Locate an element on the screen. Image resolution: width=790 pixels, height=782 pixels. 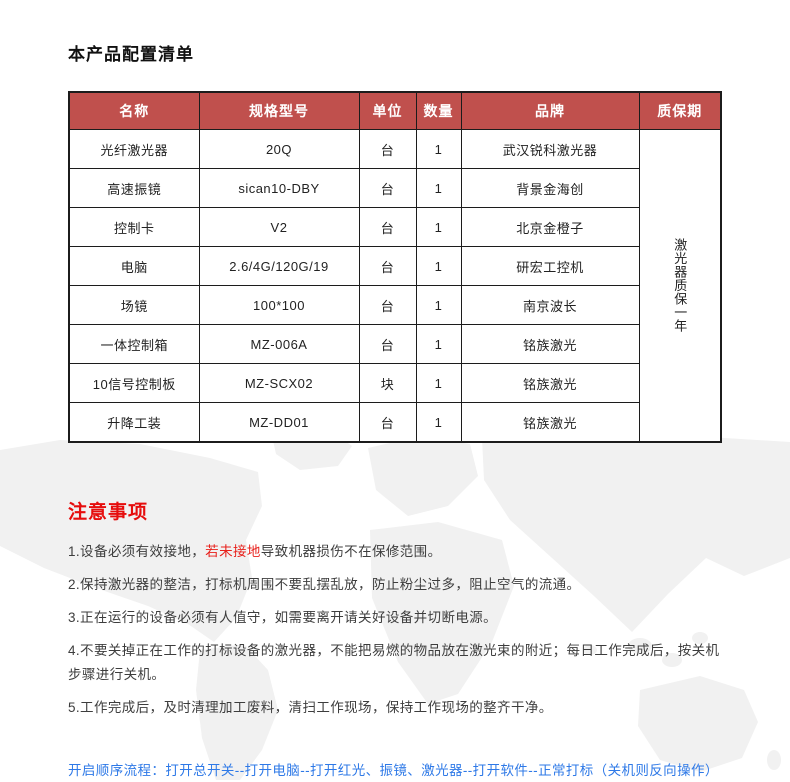
note-item-1: 1.设备必须有效接地，若未接地导致机器损伤不在保修范围。 is located at coordinates (395, 552).